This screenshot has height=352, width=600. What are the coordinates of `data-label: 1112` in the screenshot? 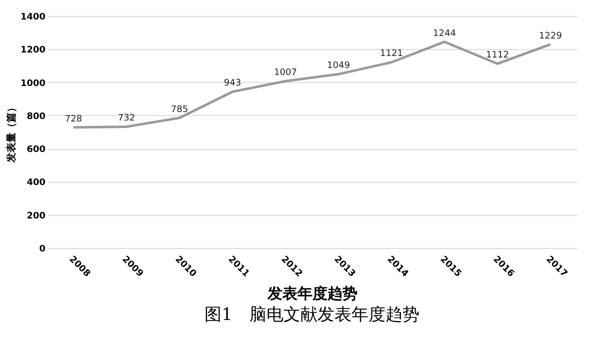 It's located at (497, 55).